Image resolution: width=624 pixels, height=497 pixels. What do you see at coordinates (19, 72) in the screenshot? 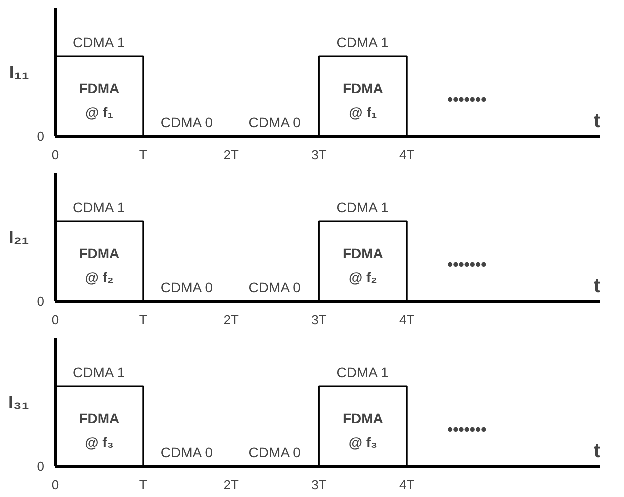
I see `y-axis-title: I₁₁` at bounding box center [19, 72].